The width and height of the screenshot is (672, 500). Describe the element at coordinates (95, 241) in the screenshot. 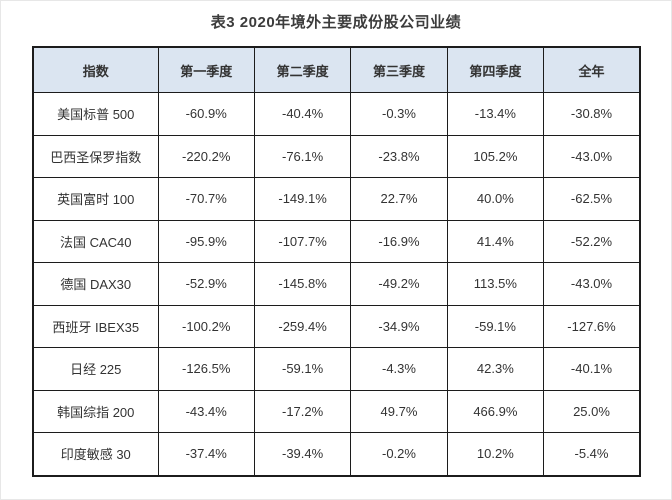

I see `row-label: 法国 CAC40` at that location.